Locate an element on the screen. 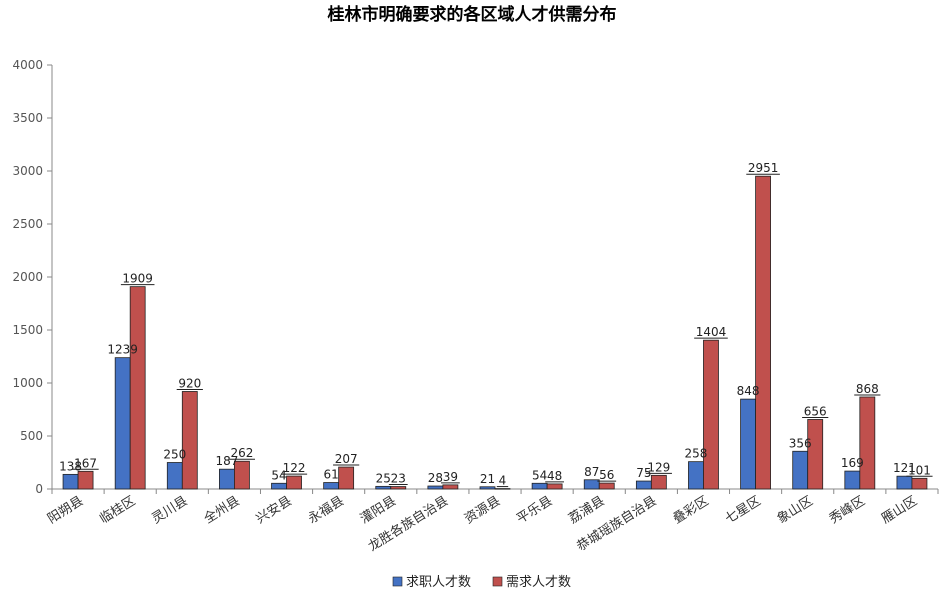 The image size is (944, 605). category-label: 七星区 is located at coordinates (743, 510).